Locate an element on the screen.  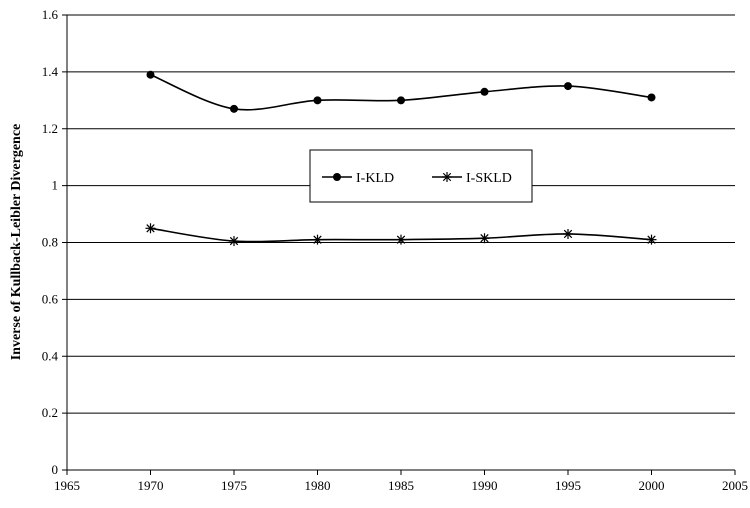
y-tick-label-2: 0.4 is located at coordinates (50, 355).